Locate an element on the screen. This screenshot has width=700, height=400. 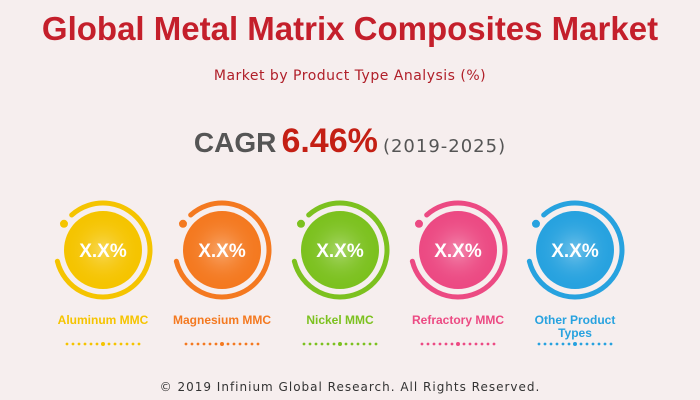
cagr: CAGR 6.46% (2019-2025) is located at coordinates (350, 141).